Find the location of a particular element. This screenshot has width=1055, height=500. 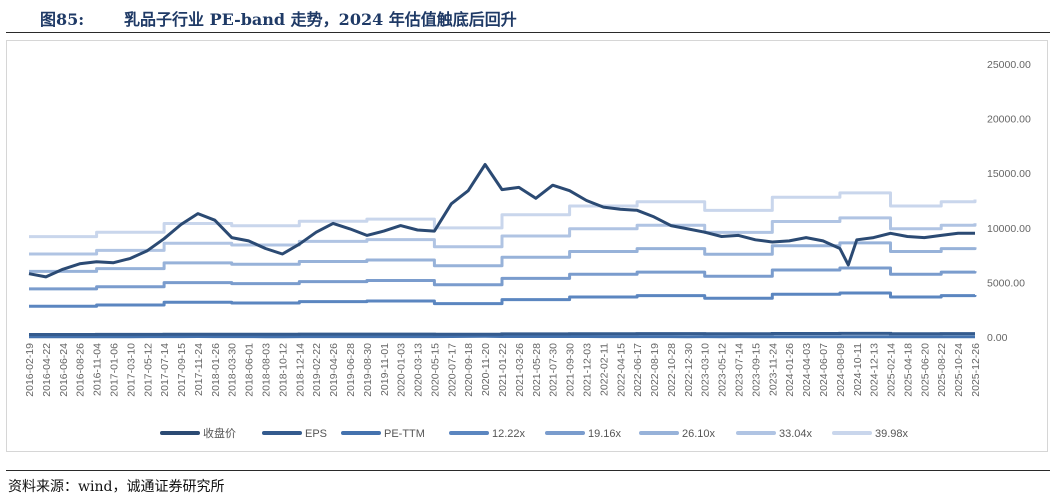

x-tick-label: 2025-08-22 is located at coordinates (942, 370).